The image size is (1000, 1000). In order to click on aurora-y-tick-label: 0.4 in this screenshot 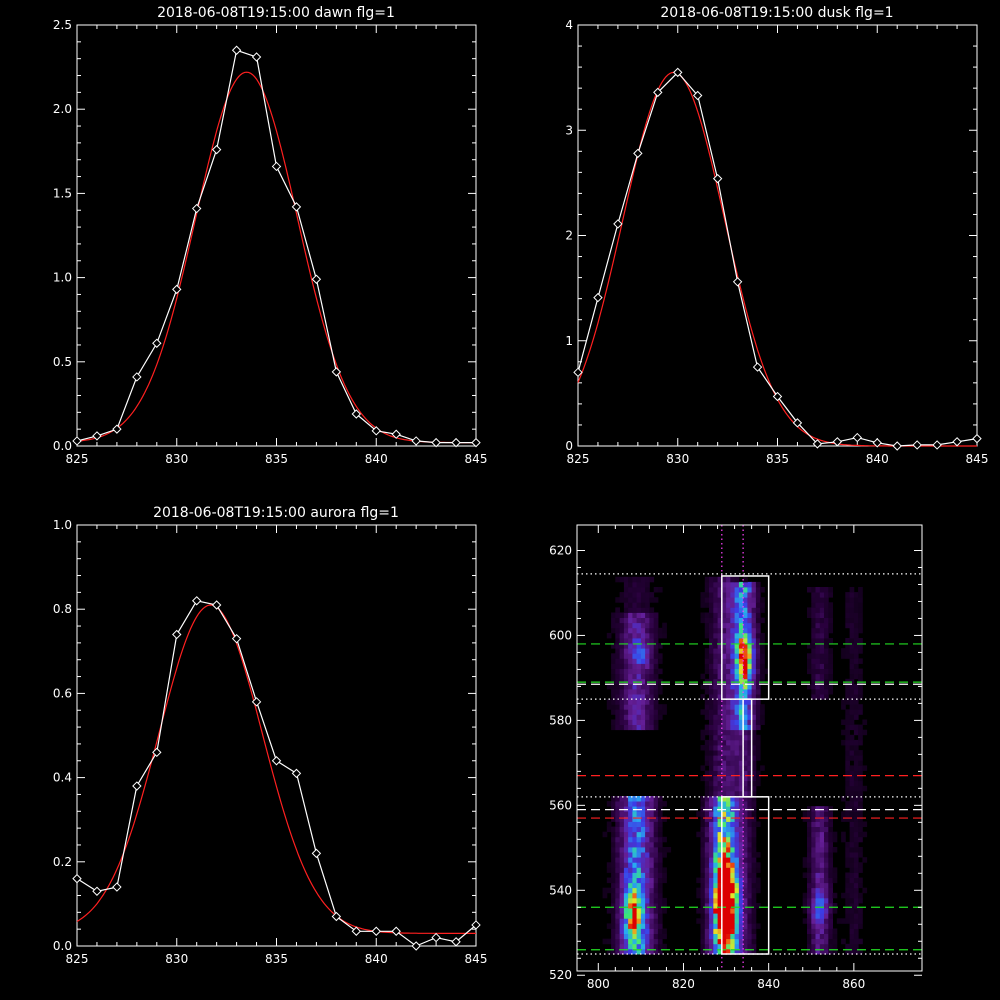, I will do `click(62, 778)`.